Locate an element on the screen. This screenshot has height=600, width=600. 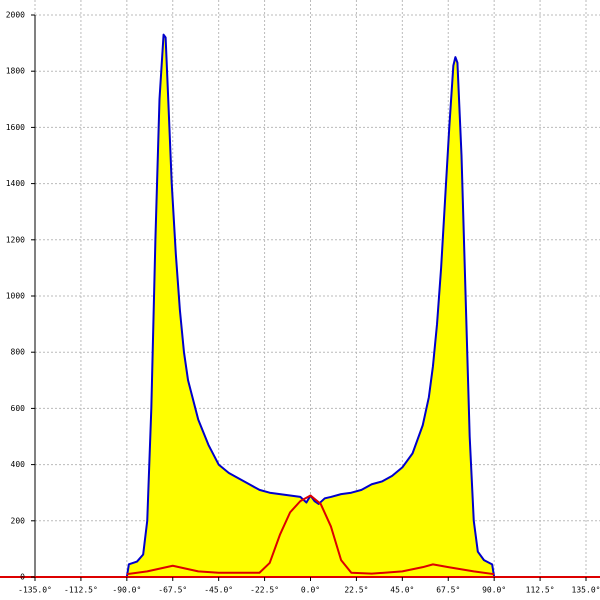
y-tick-label: 2000 is located at coordinates (15, 15).